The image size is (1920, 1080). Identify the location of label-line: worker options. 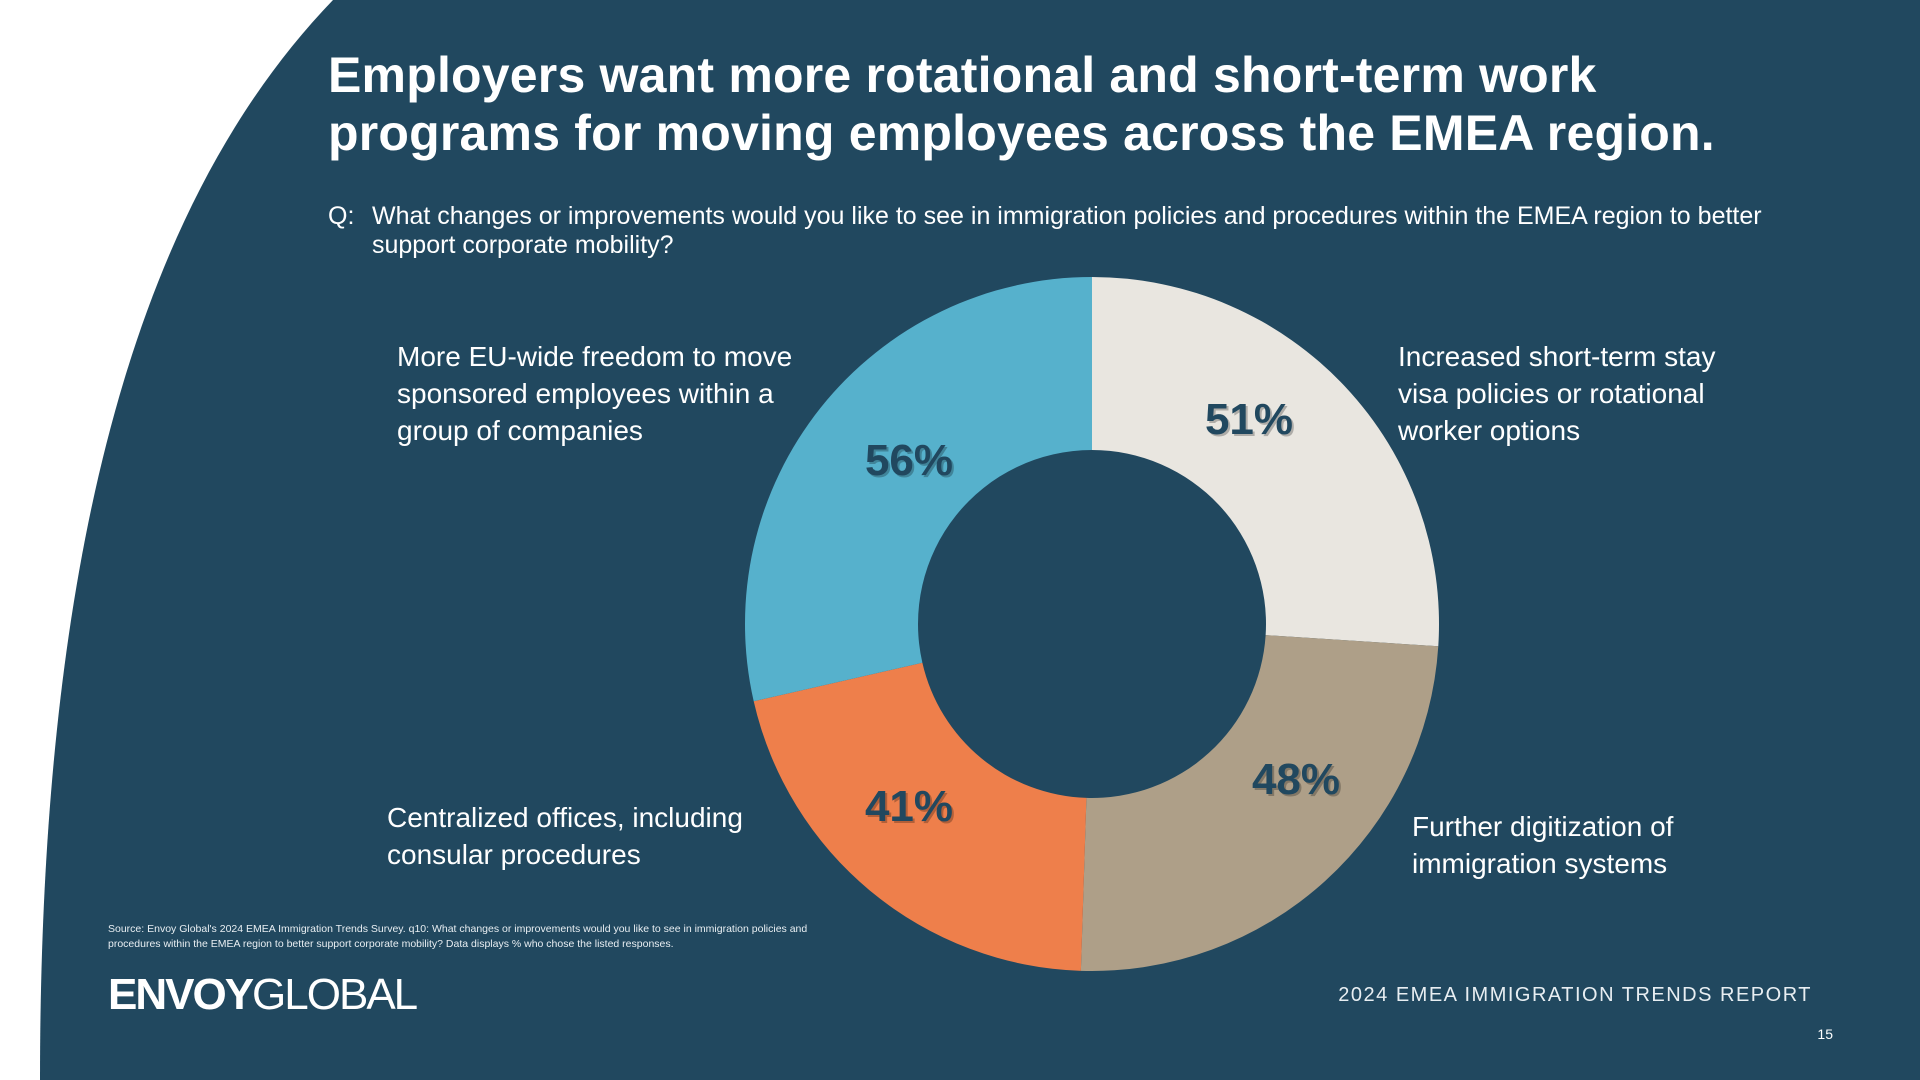
(1489, 430).